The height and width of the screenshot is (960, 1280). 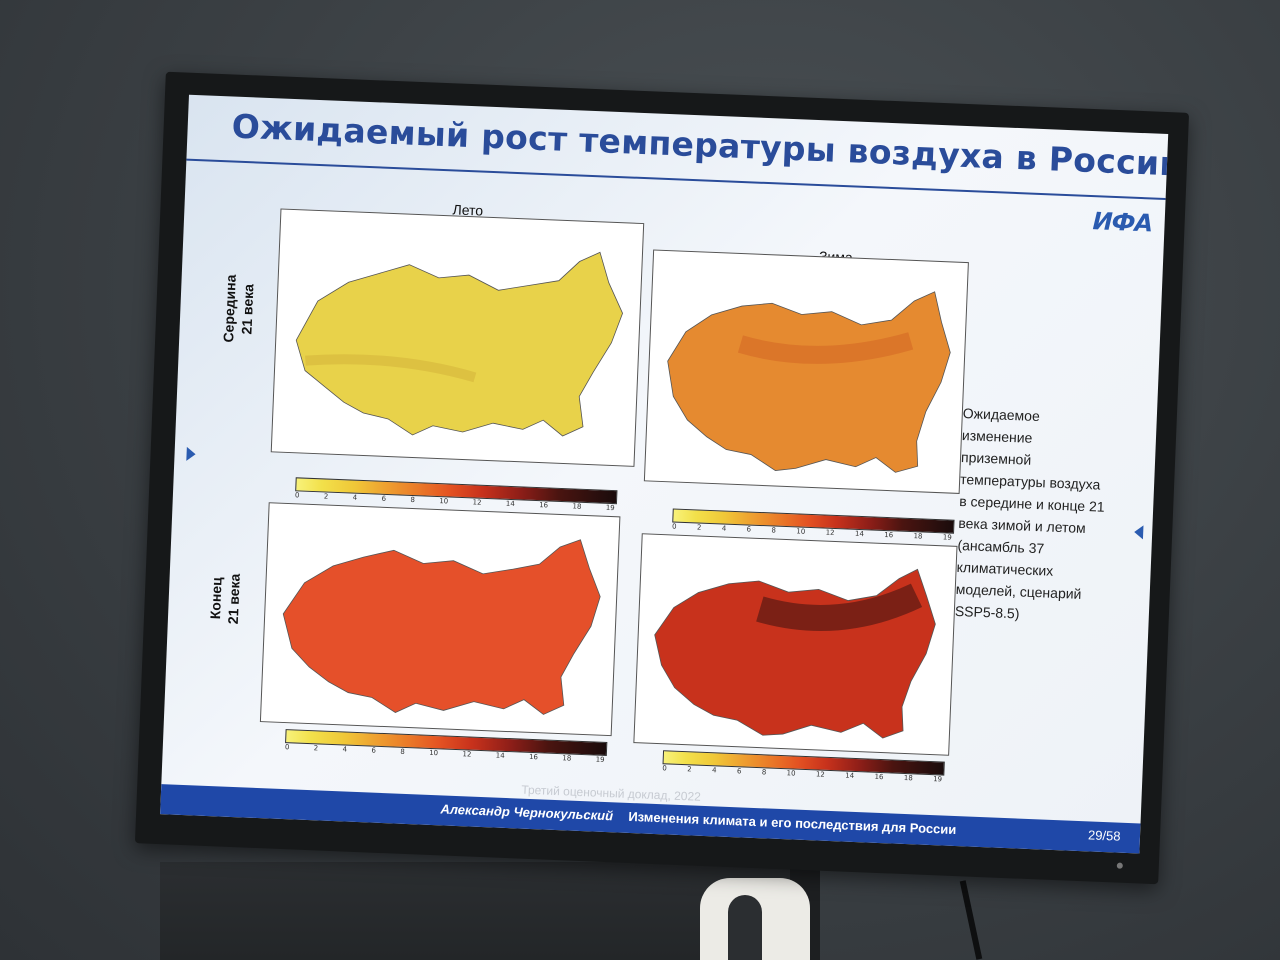 I want to click on map-mid-century-summer, so click(x=457, y=337).